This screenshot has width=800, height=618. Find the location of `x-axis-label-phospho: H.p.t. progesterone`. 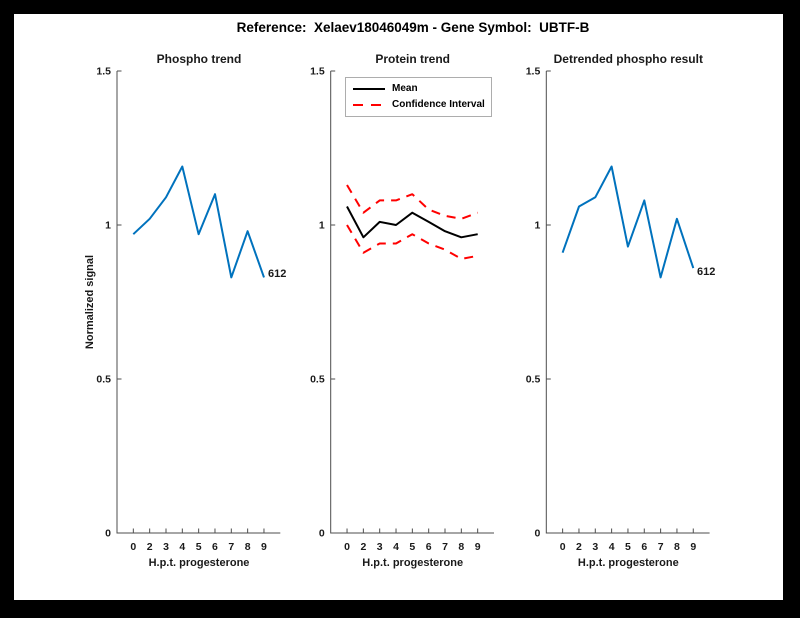

x-axis-label-phospho: H.p.t. progesterone is located at coordinates (199, 563).